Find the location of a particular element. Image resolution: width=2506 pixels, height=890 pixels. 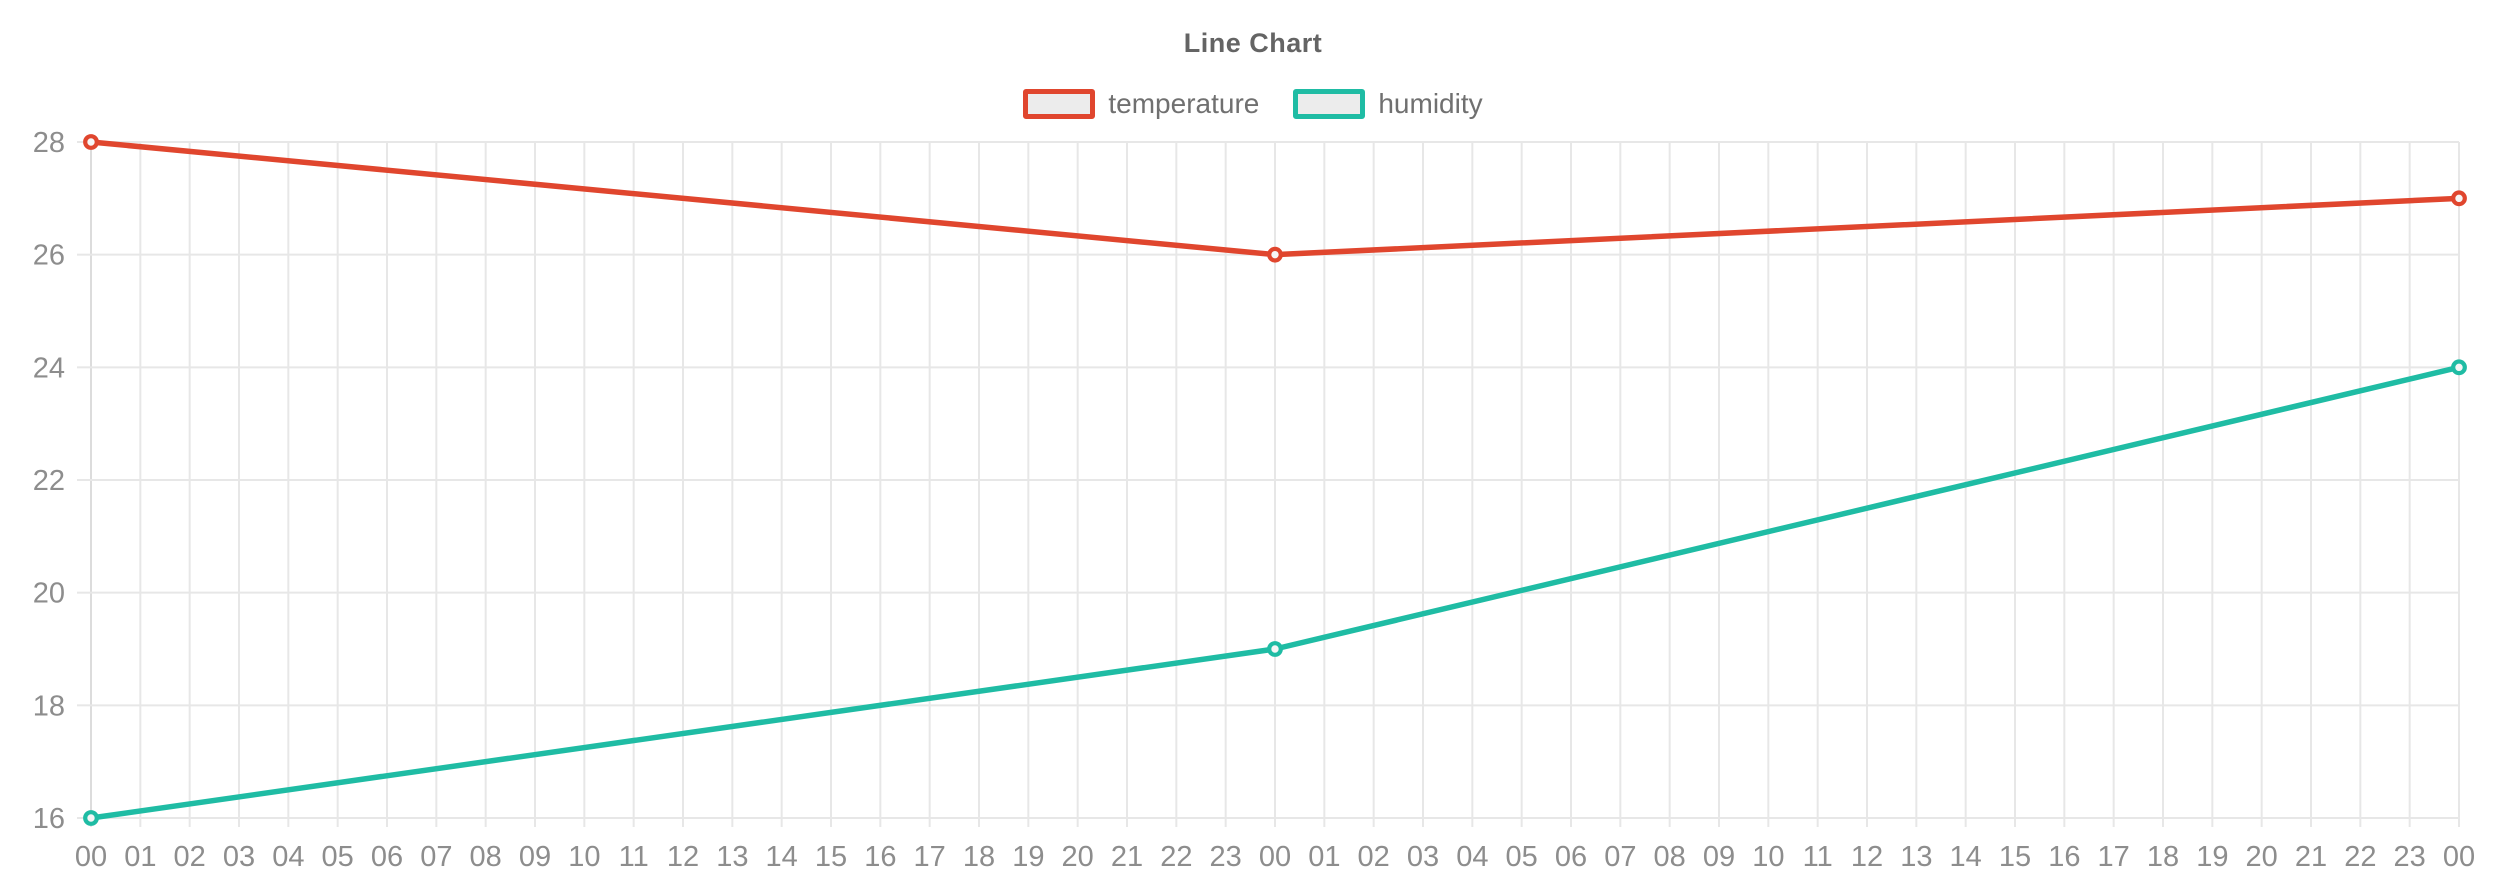

legend-swatch-temperature is located at coordinates (1059, 104).